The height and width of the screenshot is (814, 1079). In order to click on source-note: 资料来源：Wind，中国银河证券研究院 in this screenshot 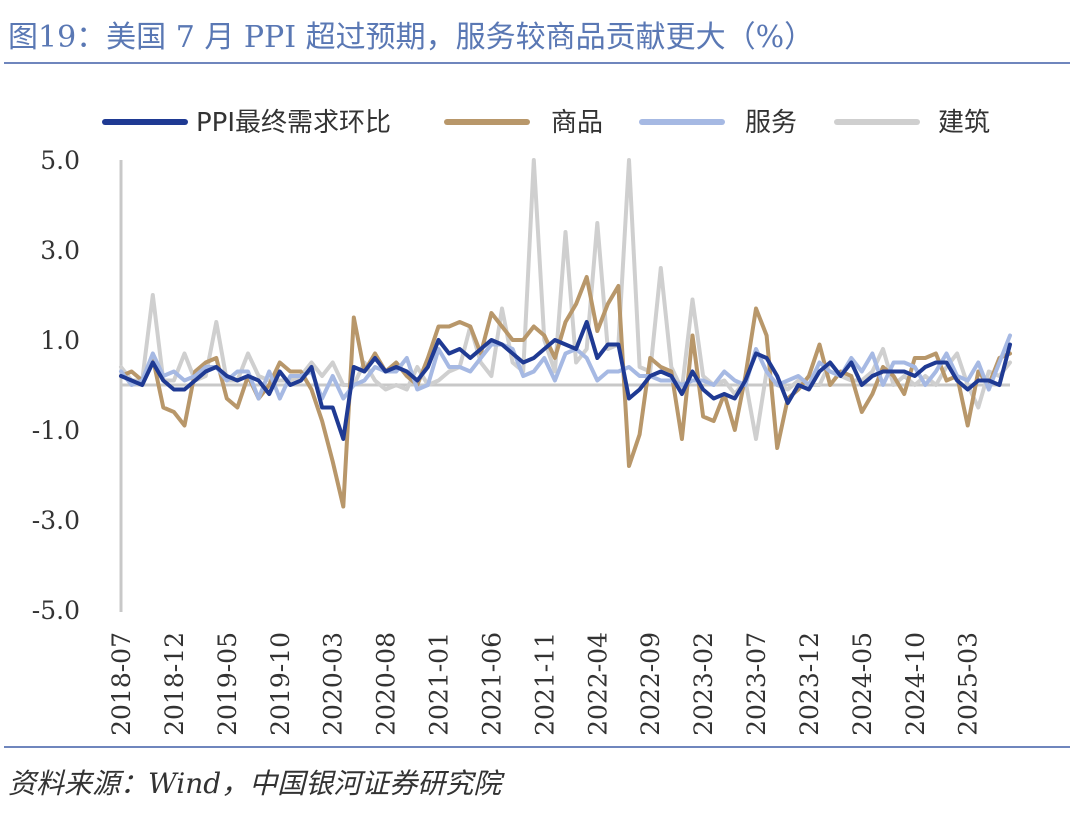, I will do `click(255, 783)`.